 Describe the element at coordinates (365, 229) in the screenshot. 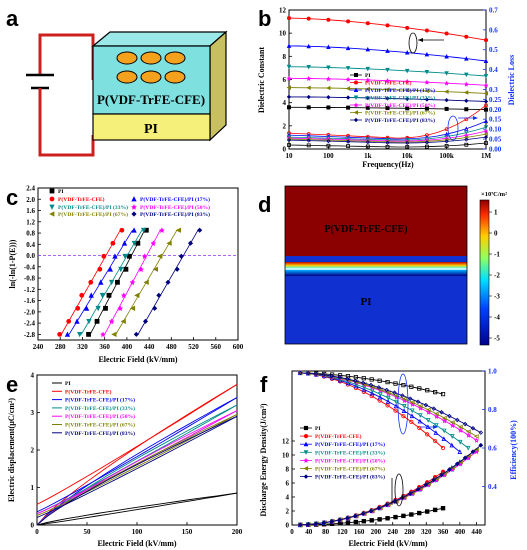

I see `d-top-label: P(VDF-TrFE-CFE)` at that location.